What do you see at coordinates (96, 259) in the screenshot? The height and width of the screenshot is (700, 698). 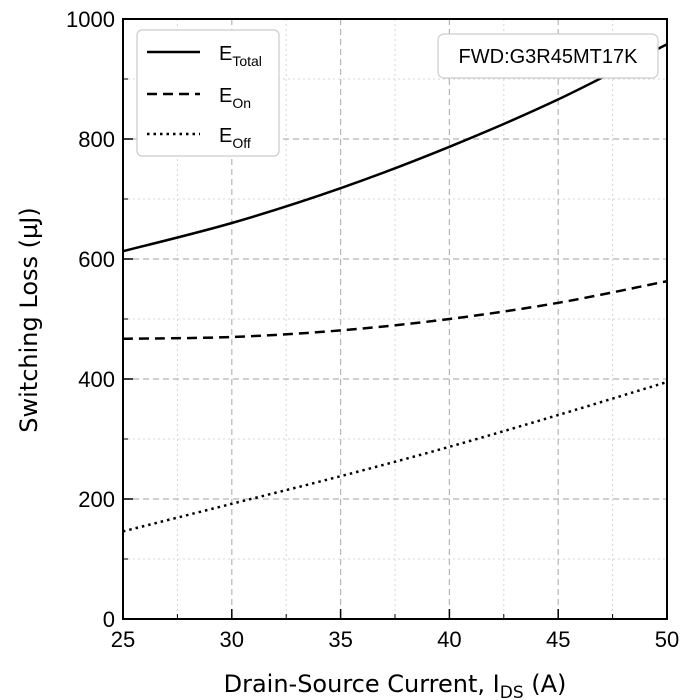 I see `y-tick-label: 600` at bounding box center [96, 259].